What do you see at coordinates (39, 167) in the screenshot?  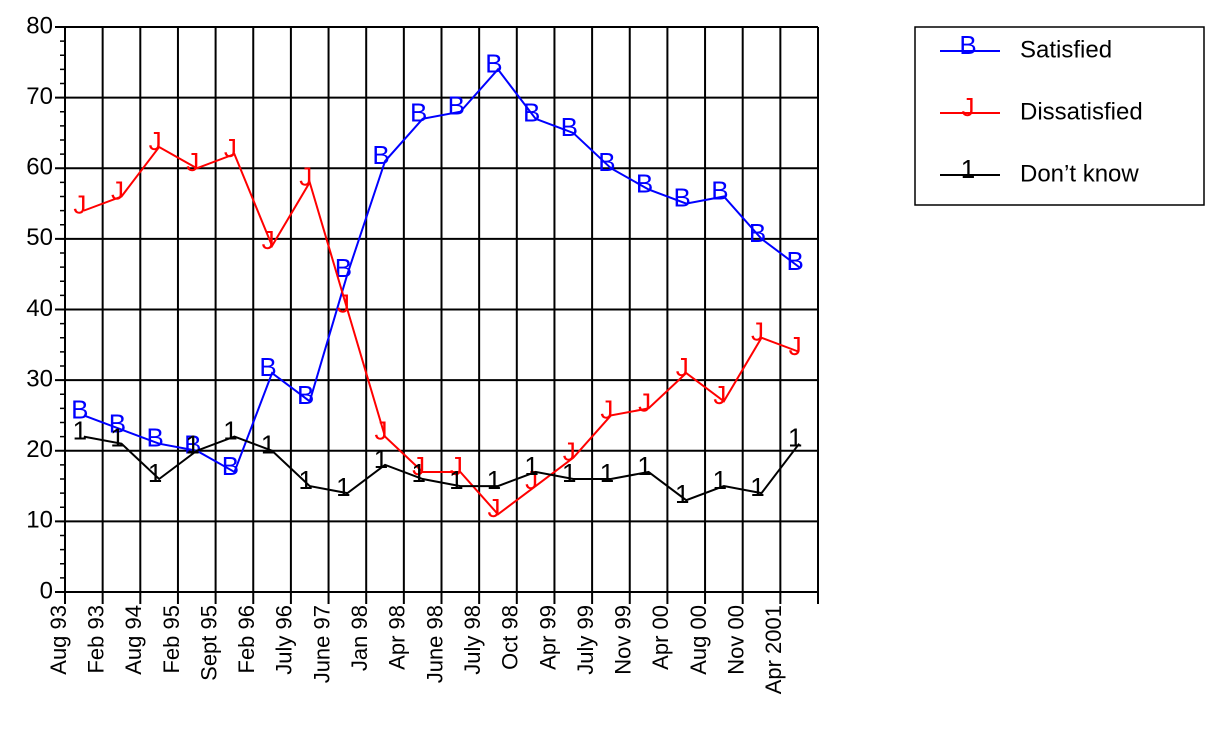 I see `y-tick-label: 60` at bounding box center [39, 167].